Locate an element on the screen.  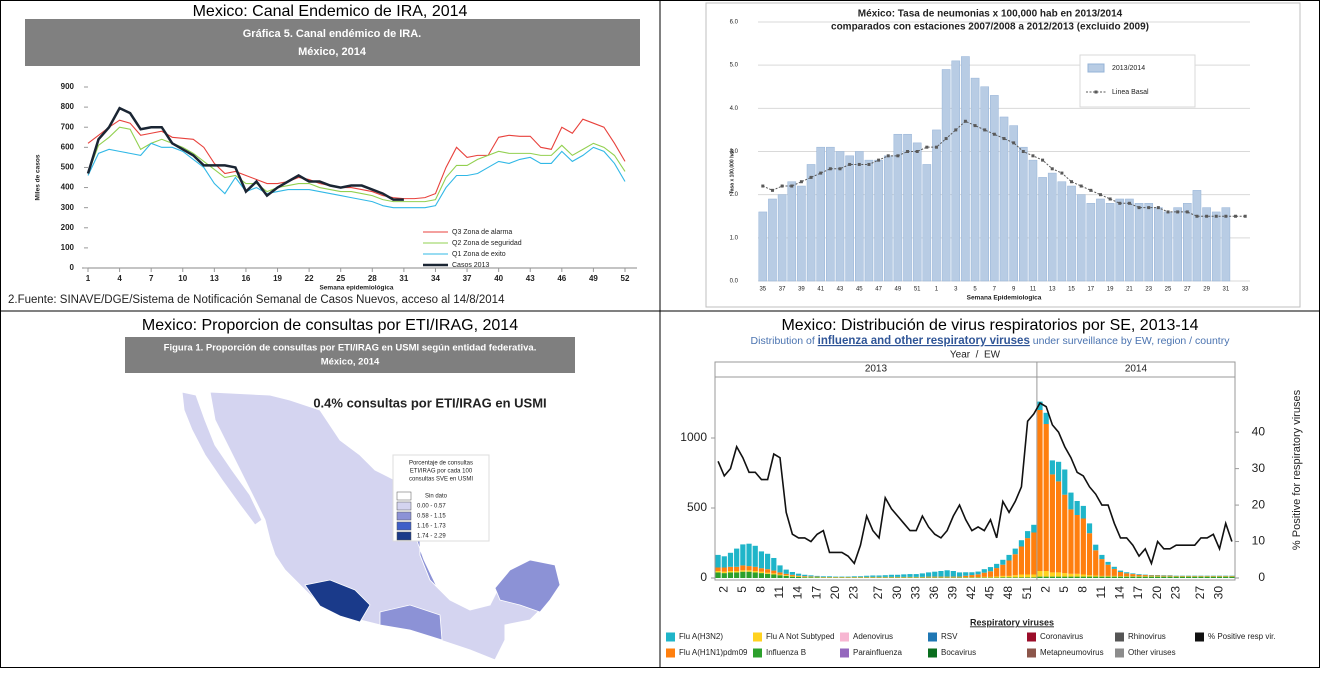
series-line is located at coordinates (975, 483).